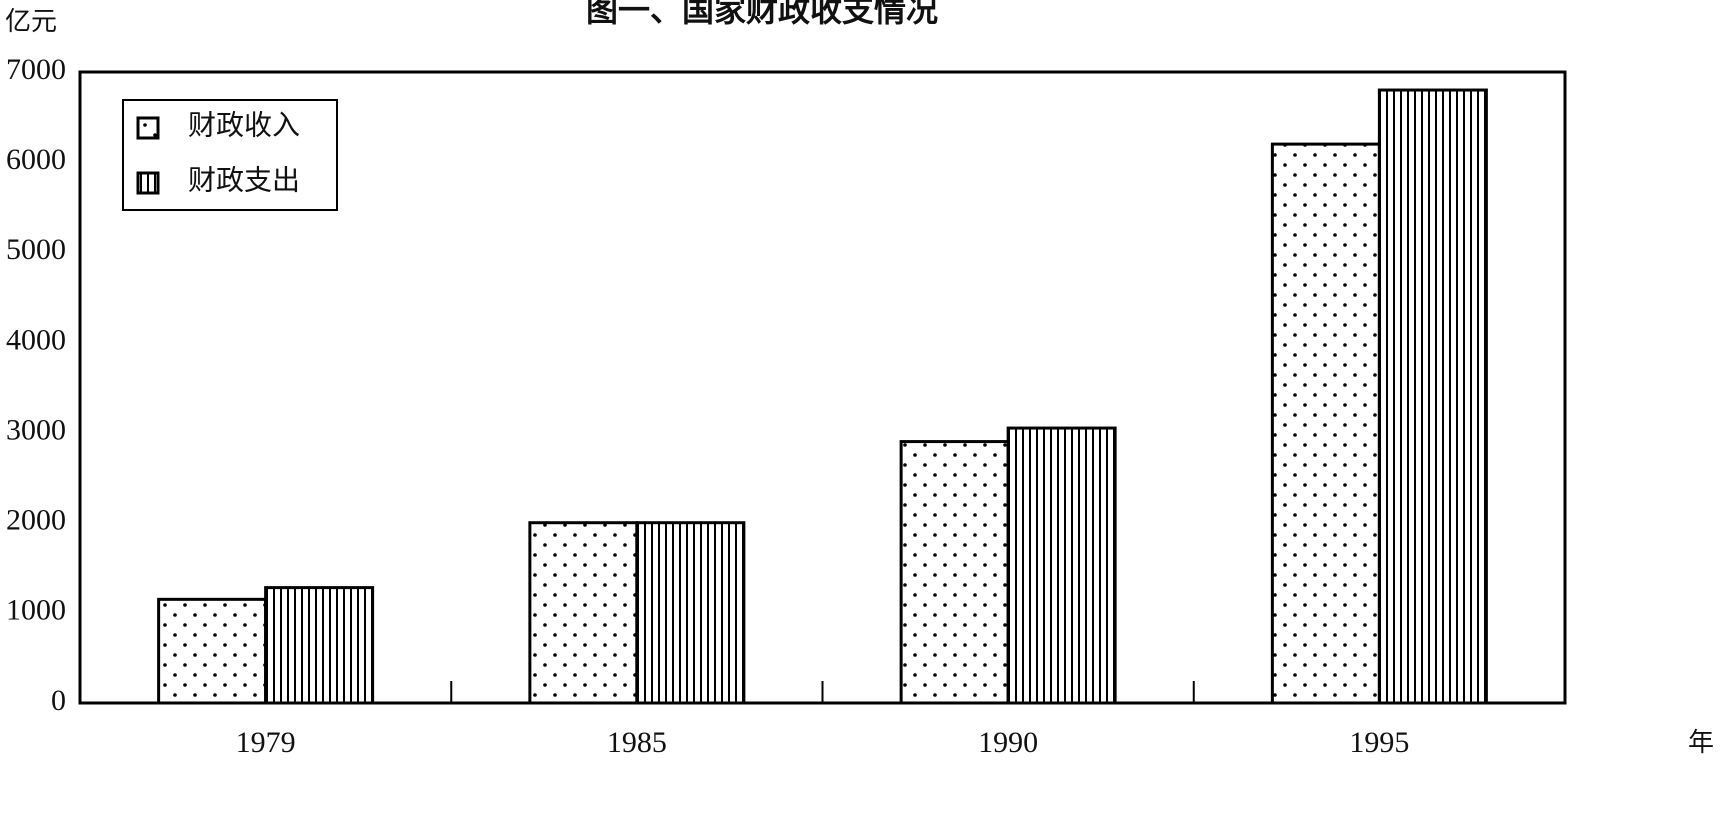  Describe the element at coordinates (1701, 742) in the screenshot. I see `x-axis-label: 年` at that location.